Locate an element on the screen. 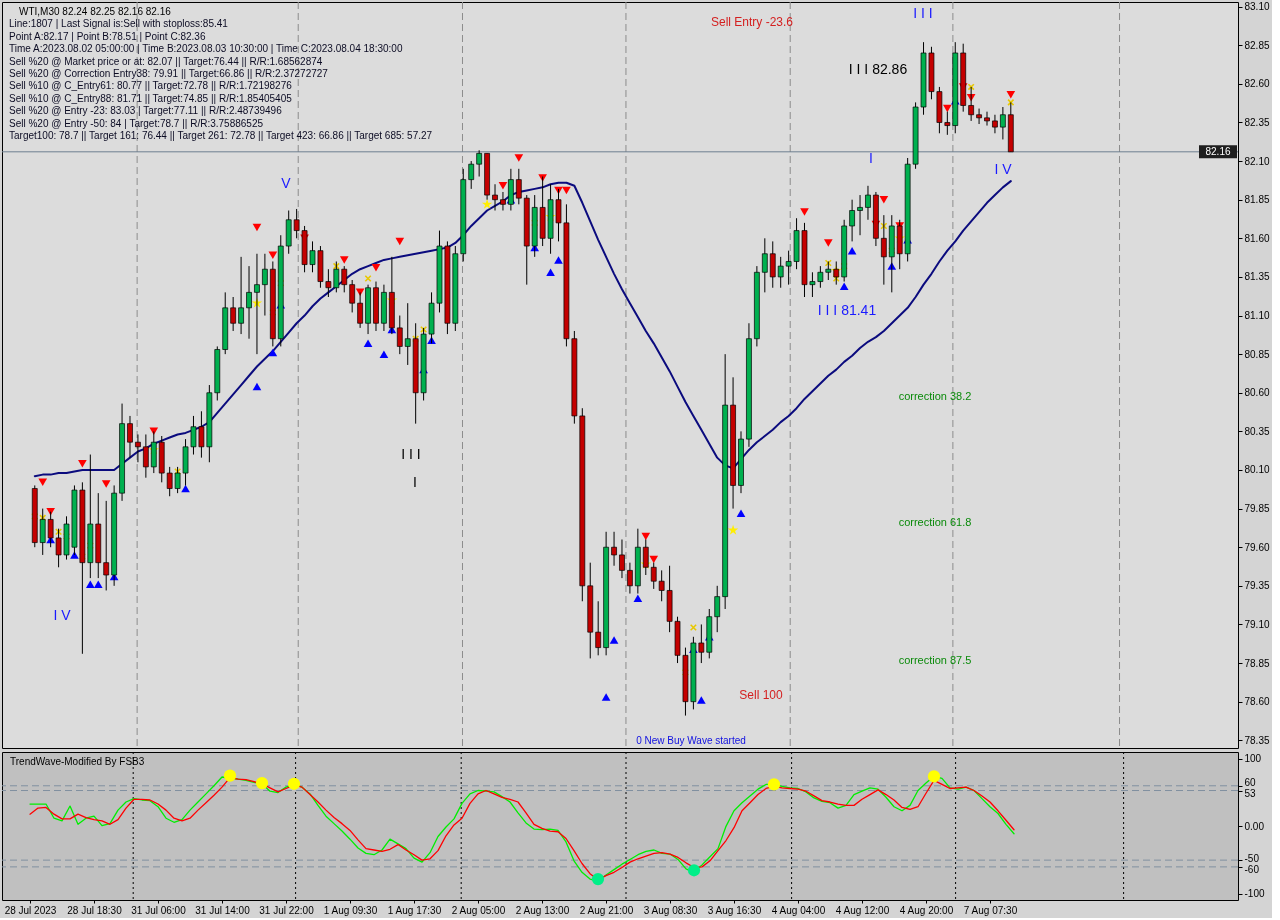 Image resolution: width=1280 pixels, height=920 pixels. annotation: Sell Entry -23.6 is located at coordinates (752, 22).